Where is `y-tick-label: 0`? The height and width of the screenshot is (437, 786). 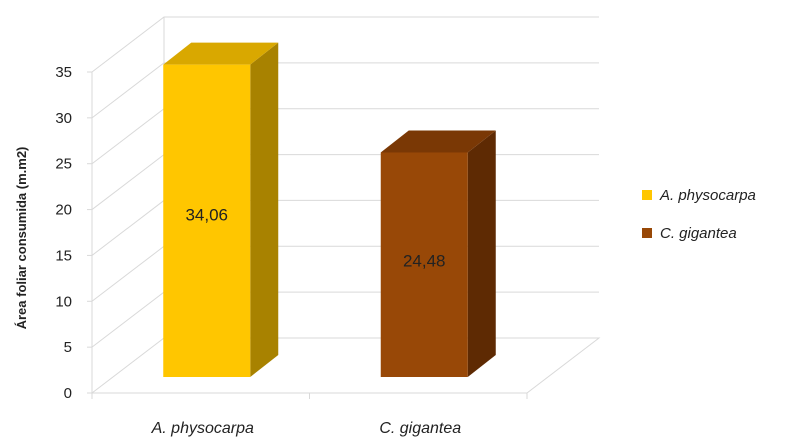 y-tick-label: 0 is located at coordinates (68, 393).